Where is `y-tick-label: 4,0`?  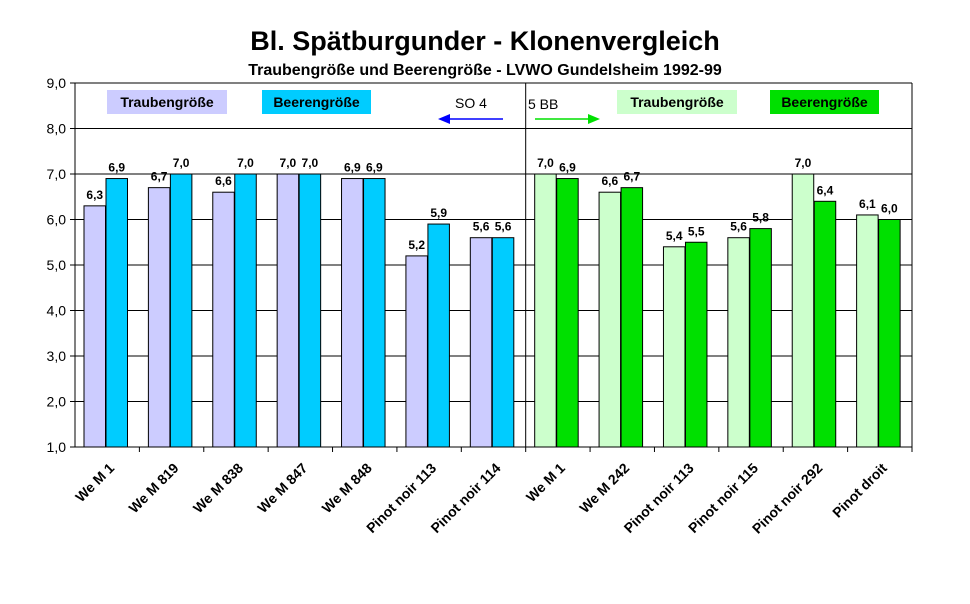 y-tick-label: 4,0 is located at coordinates (57, 311).